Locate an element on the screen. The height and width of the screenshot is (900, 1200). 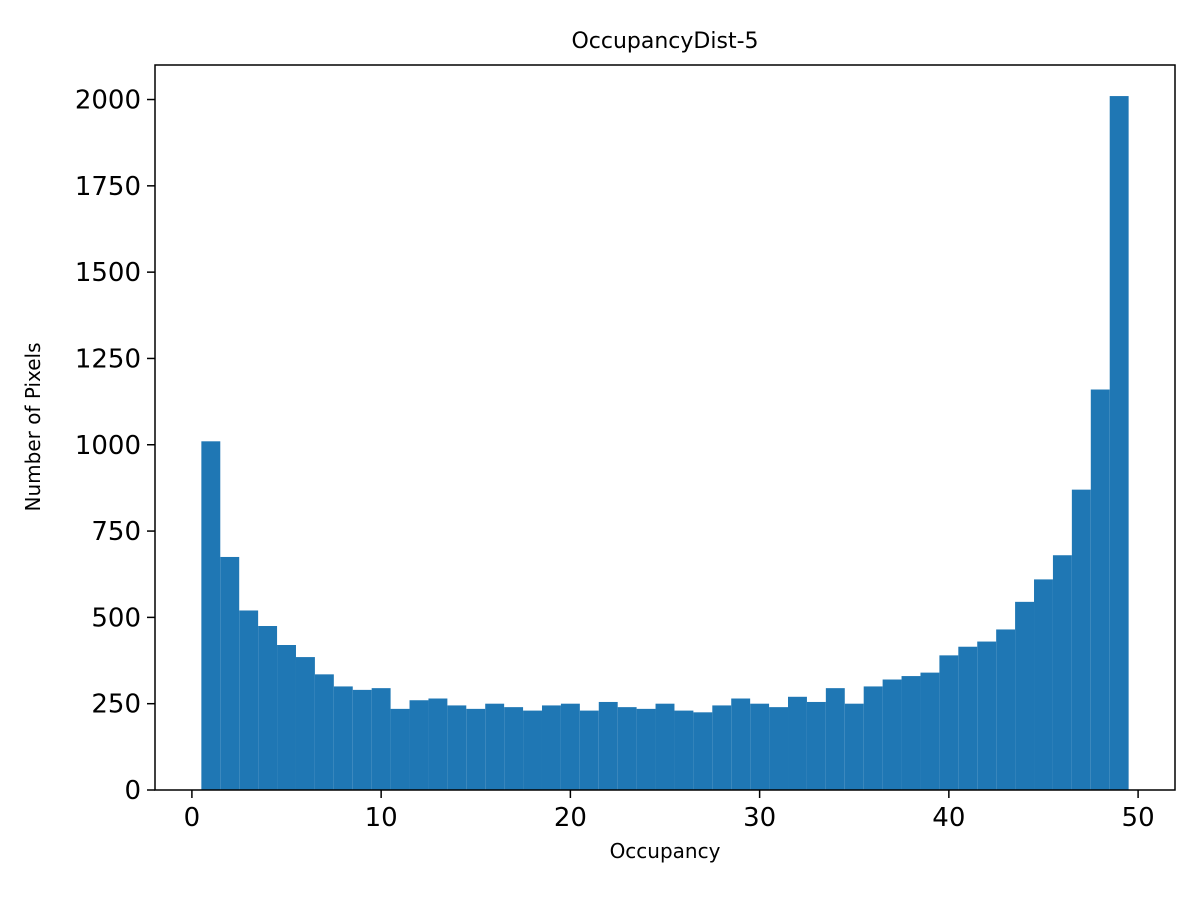
y-tick-label: 750 is located at coordinates (116, 532).